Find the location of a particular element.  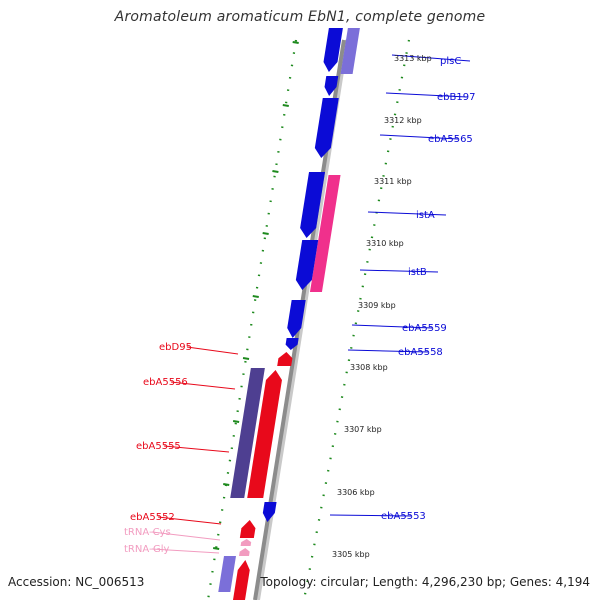

gene-ebb197-alt is located at coordinates (350, 51).